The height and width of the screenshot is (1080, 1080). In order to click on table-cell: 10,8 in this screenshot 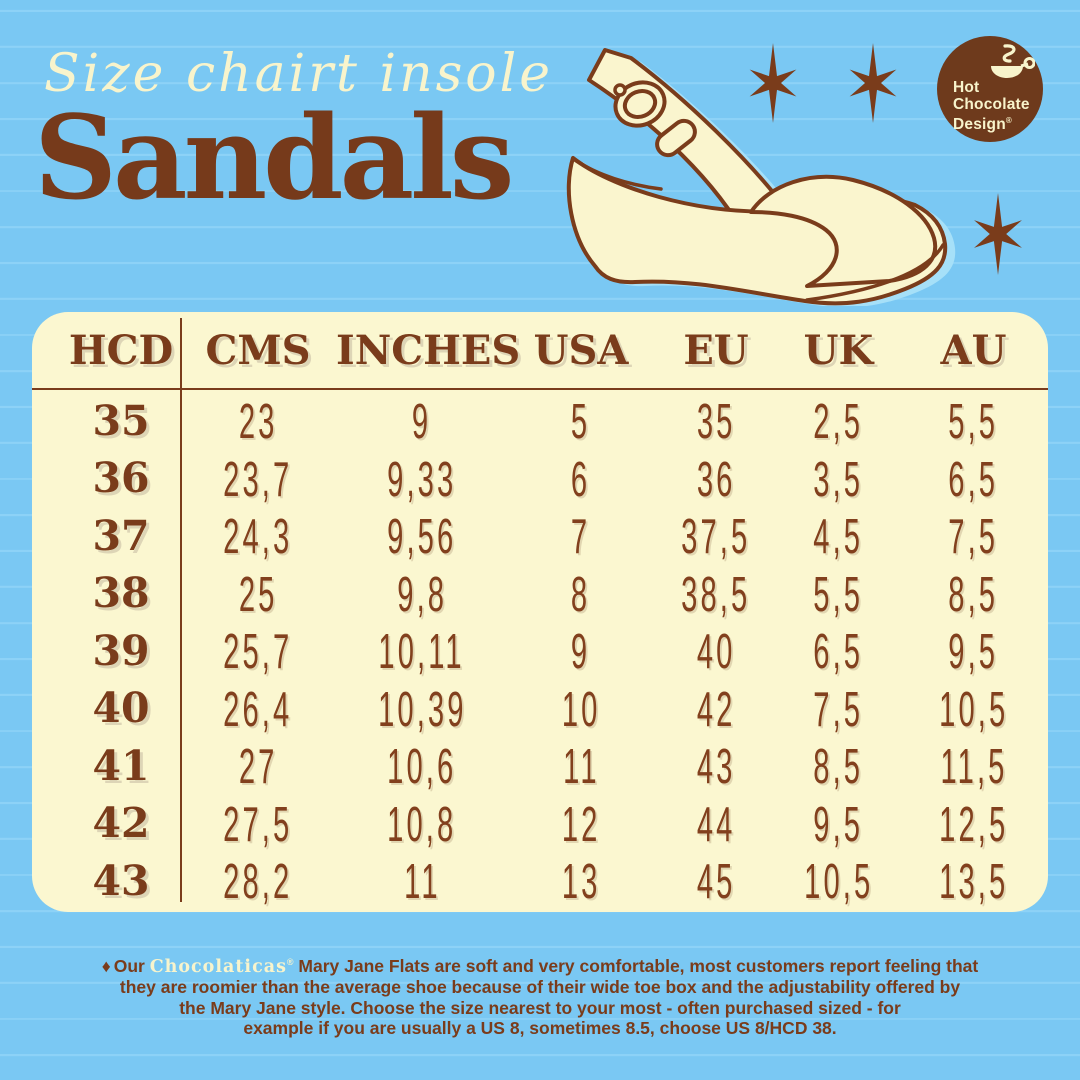, I will do `click(422, 823)`.